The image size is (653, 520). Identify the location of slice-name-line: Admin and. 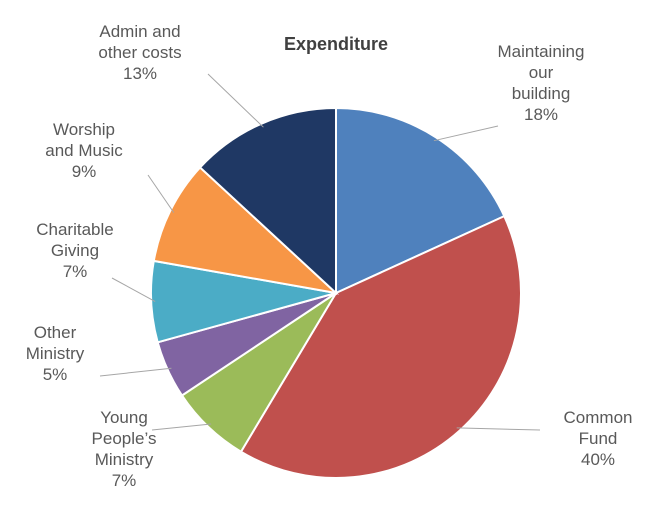
(139, 31).